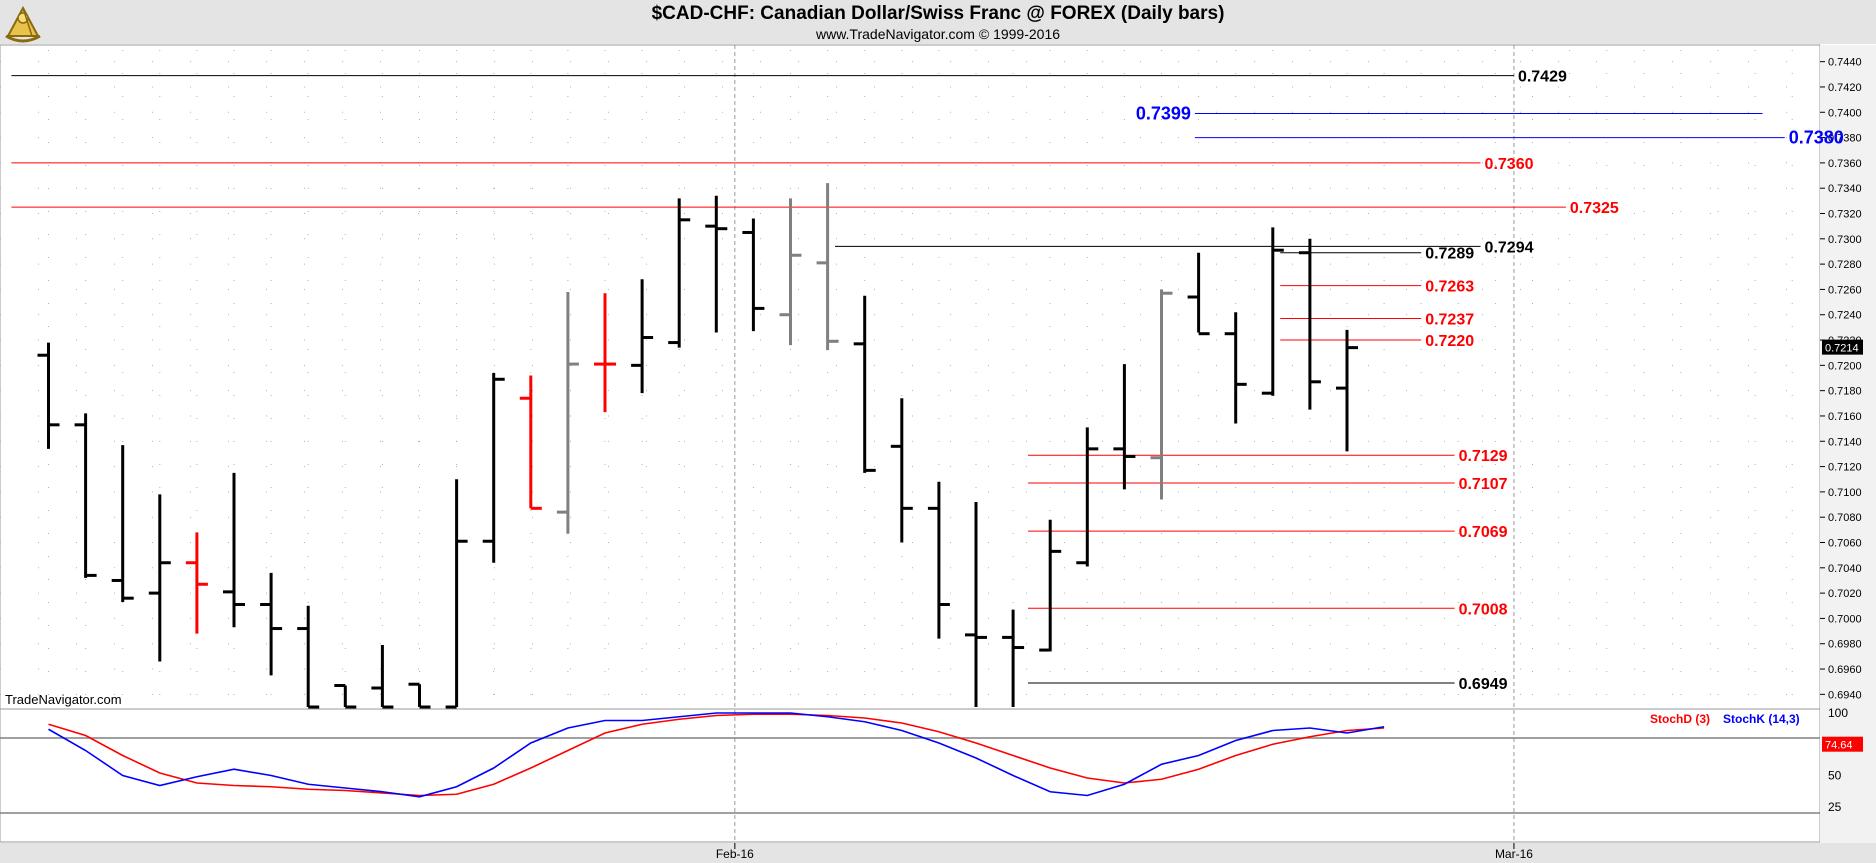  What do you see at coordinates (1816, 138) in the screenshot?
I see `level-label: 0.7380` at bounding box center [1816, 138].